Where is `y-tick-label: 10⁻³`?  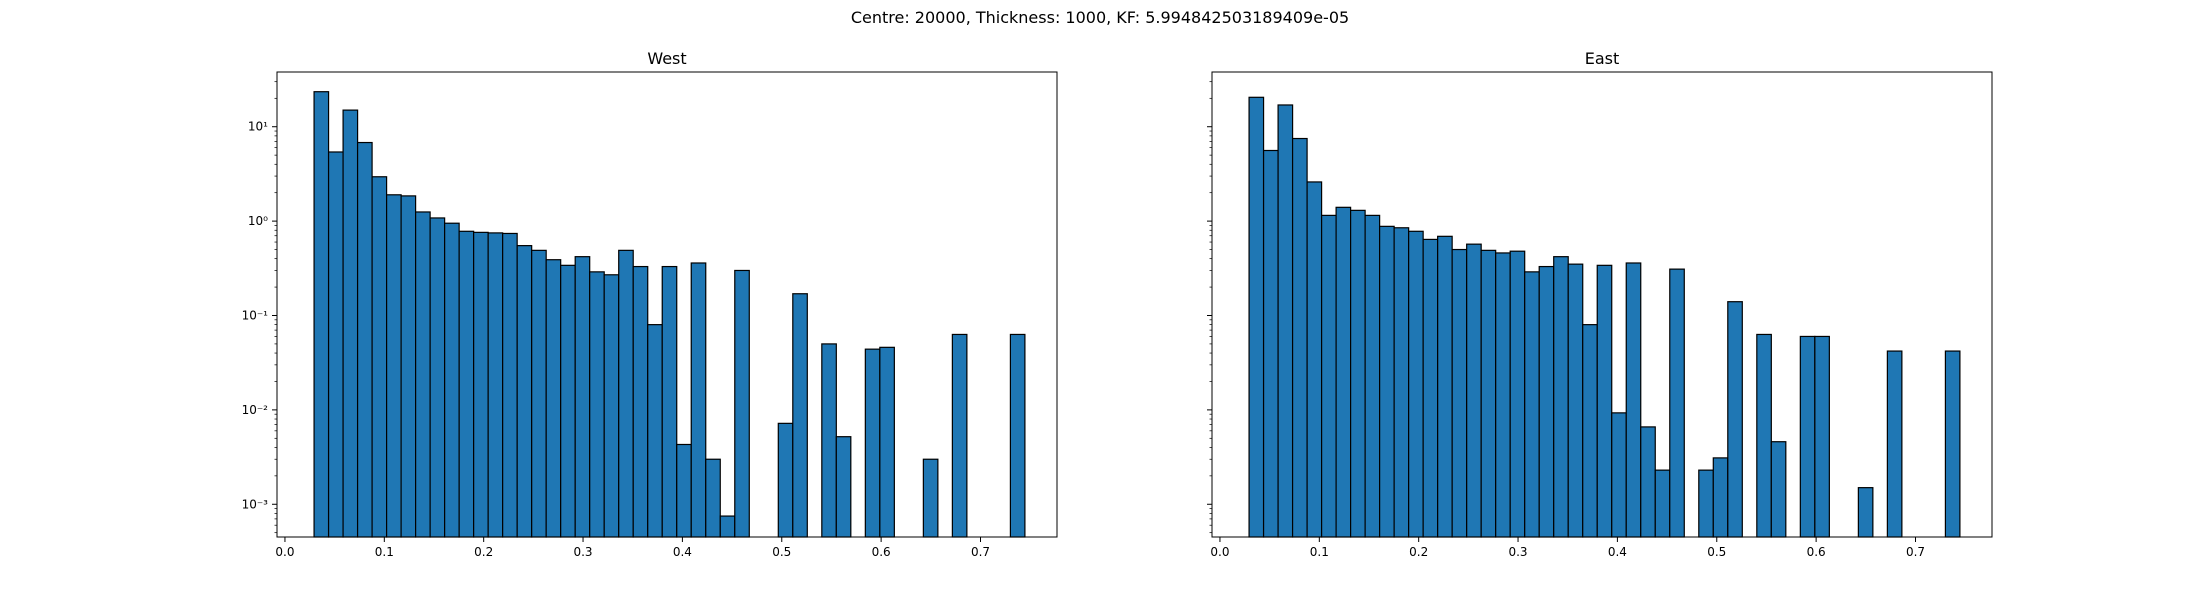 y-tick-label: 10⁻³ is located at coordinates (255, 504).